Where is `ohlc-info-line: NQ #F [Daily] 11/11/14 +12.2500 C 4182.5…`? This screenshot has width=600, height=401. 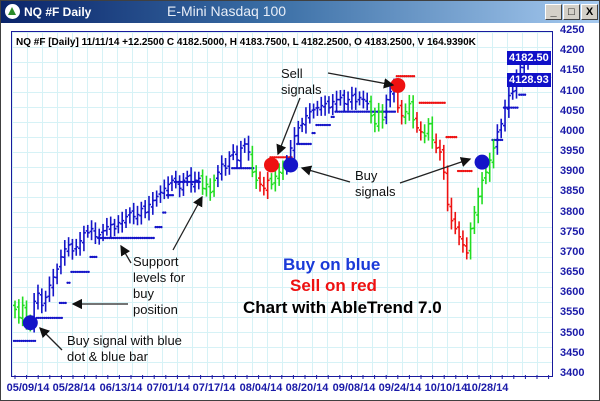 ohlc-info-line: NQ #F [Daily] 11/11/14 +12.2500 C 4182.5… is located at coordinates (246, 42).